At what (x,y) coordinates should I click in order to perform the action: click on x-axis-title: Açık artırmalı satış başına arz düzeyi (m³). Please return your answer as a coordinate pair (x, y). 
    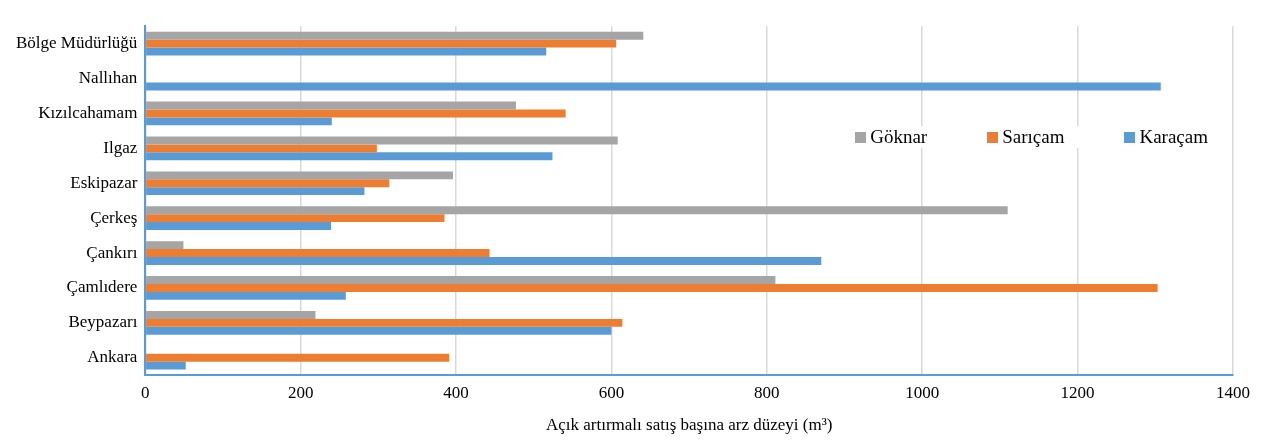
    Looking at the image, I should click on (689, 425).